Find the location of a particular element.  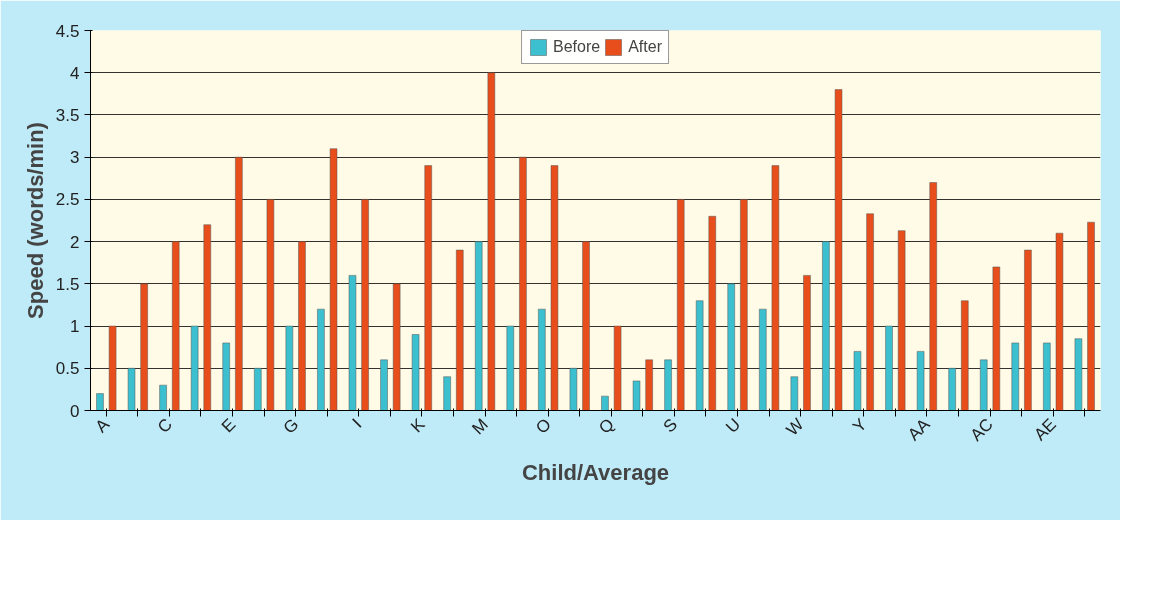

x-tick-label: M is located at coordinates (480, 426).